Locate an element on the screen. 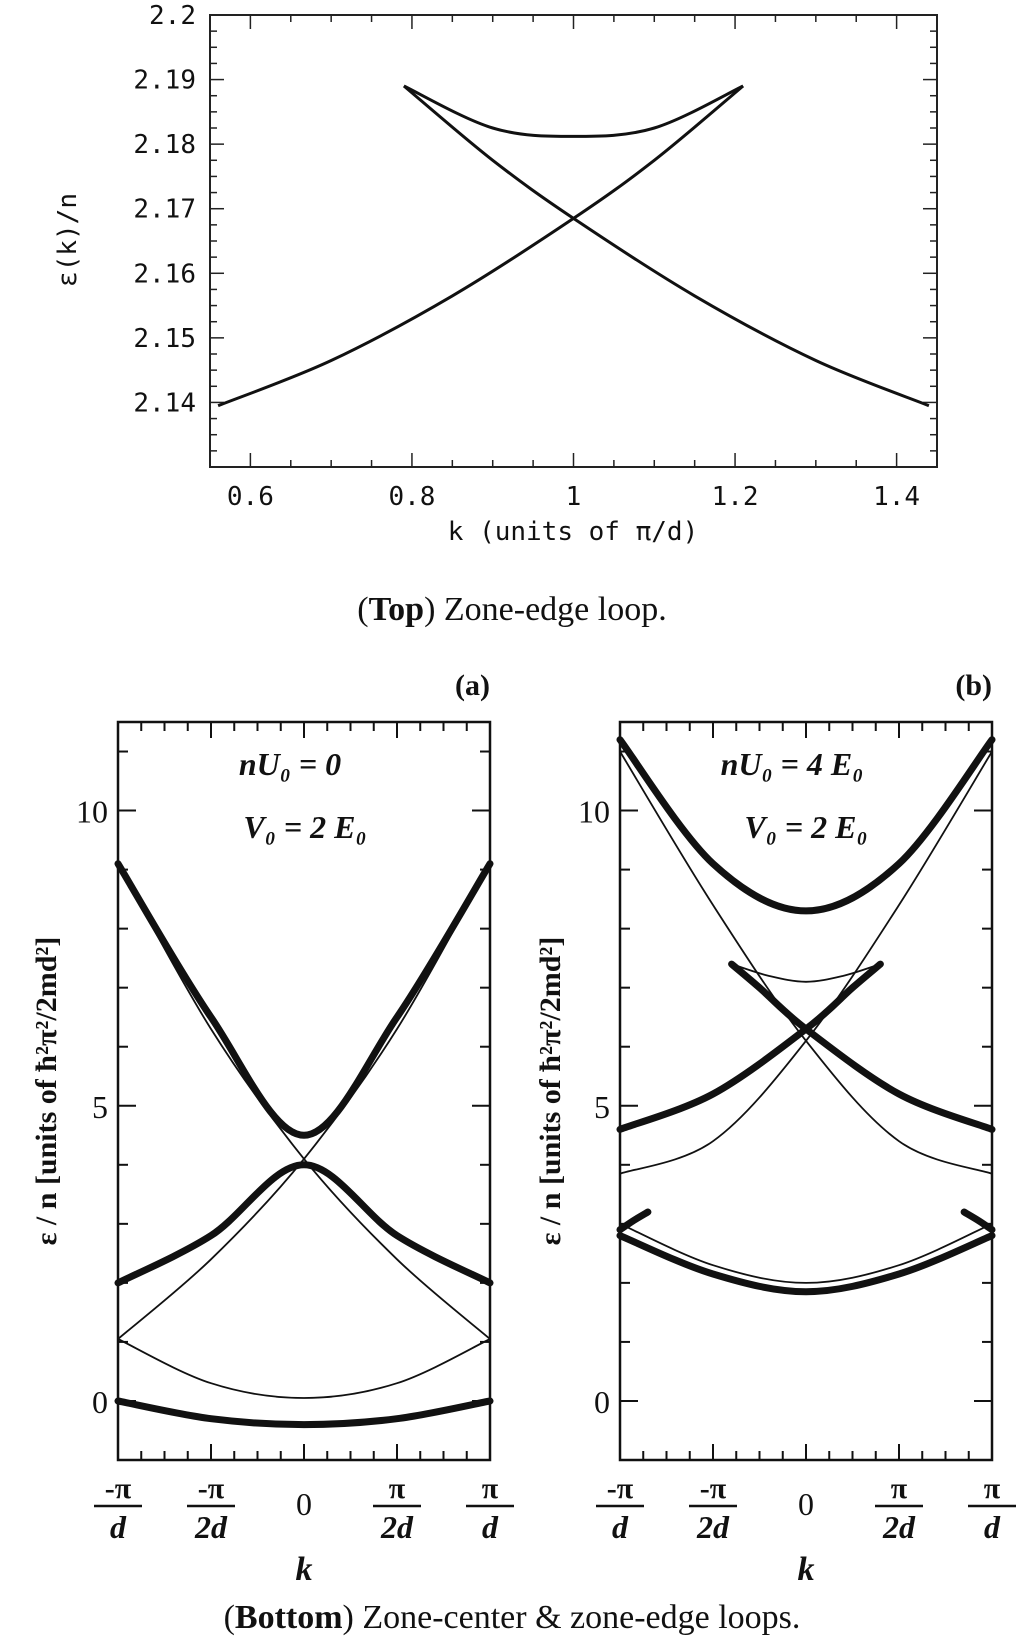 This screenshot has height=1642, width=1024. panel-b-x-tick-zero: 0 is located at coordinates (806, 1504).